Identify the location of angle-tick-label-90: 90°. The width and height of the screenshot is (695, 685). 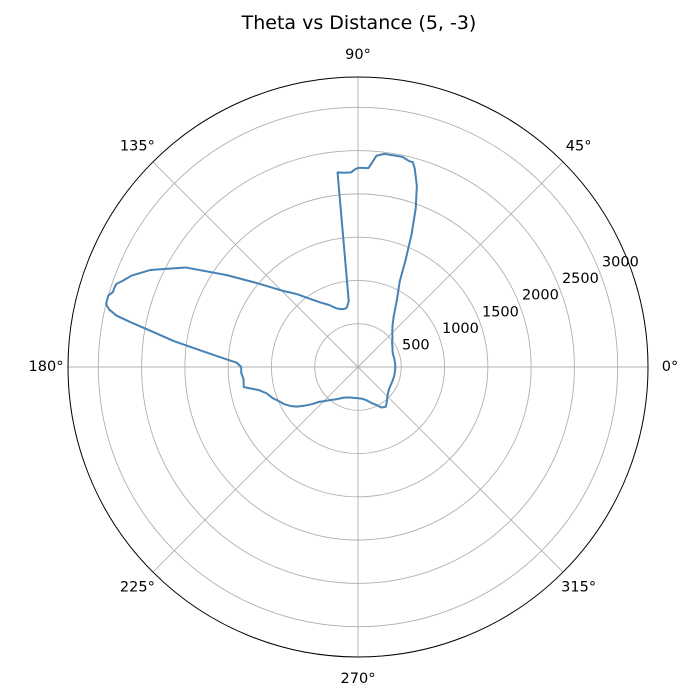
(358, 55).